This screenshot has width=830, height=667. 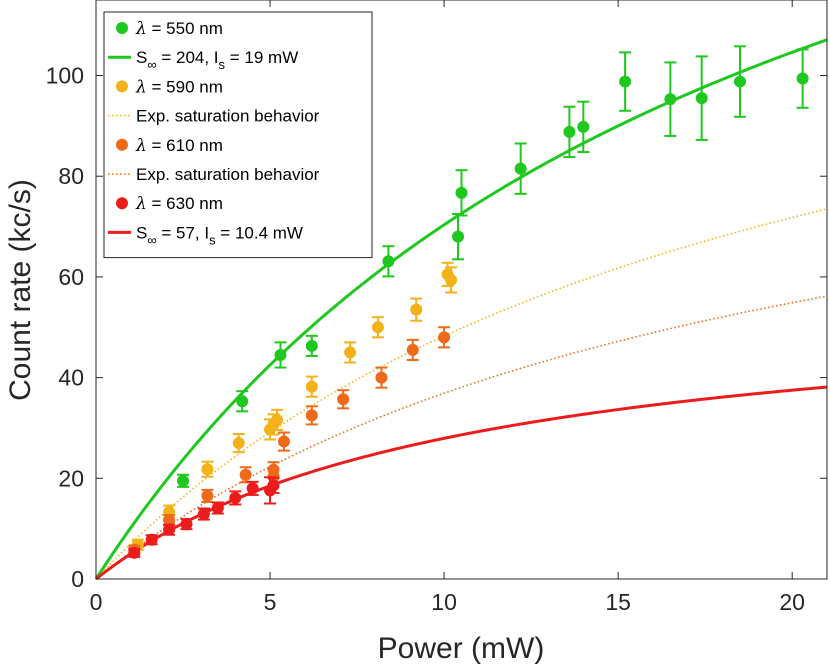 What do you see at coordinates (444, 602) in the screenshot?
I see `x-tick-label: 10` at bounding box center [444, 602].